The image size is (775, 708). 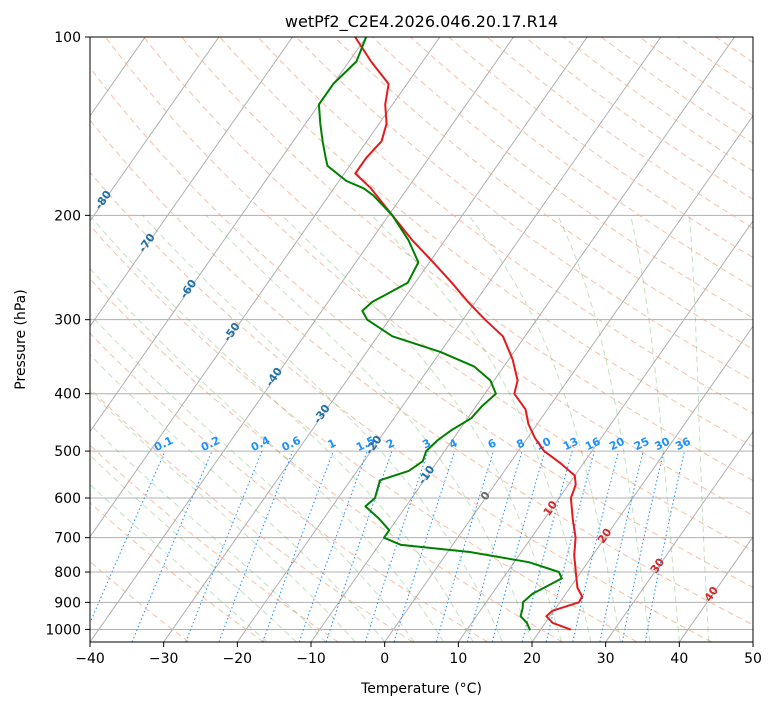 I want to click on chart-title: wetPf2_C2E4.2026.046.20.17.R14, so click(x=421, y=22).